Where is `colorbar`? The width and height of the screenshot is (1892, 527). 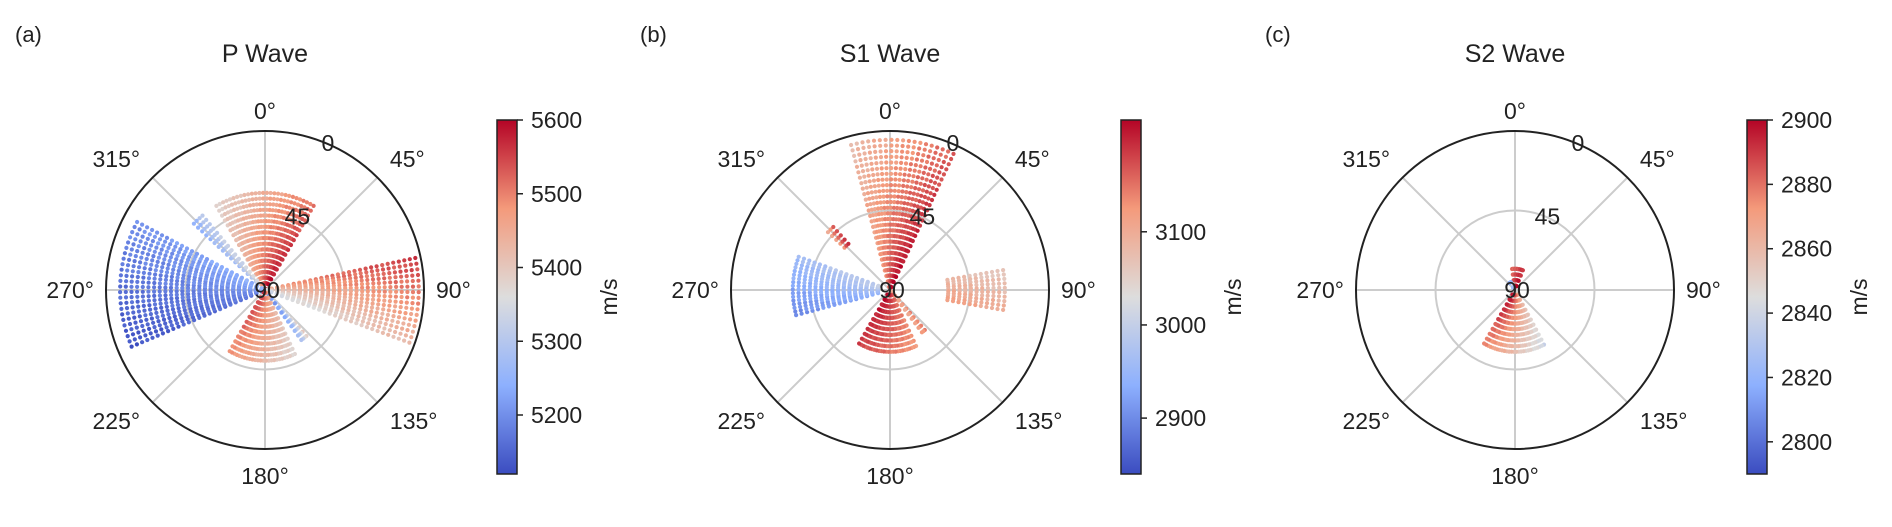
colorbar is located at coordinates (507, 297).